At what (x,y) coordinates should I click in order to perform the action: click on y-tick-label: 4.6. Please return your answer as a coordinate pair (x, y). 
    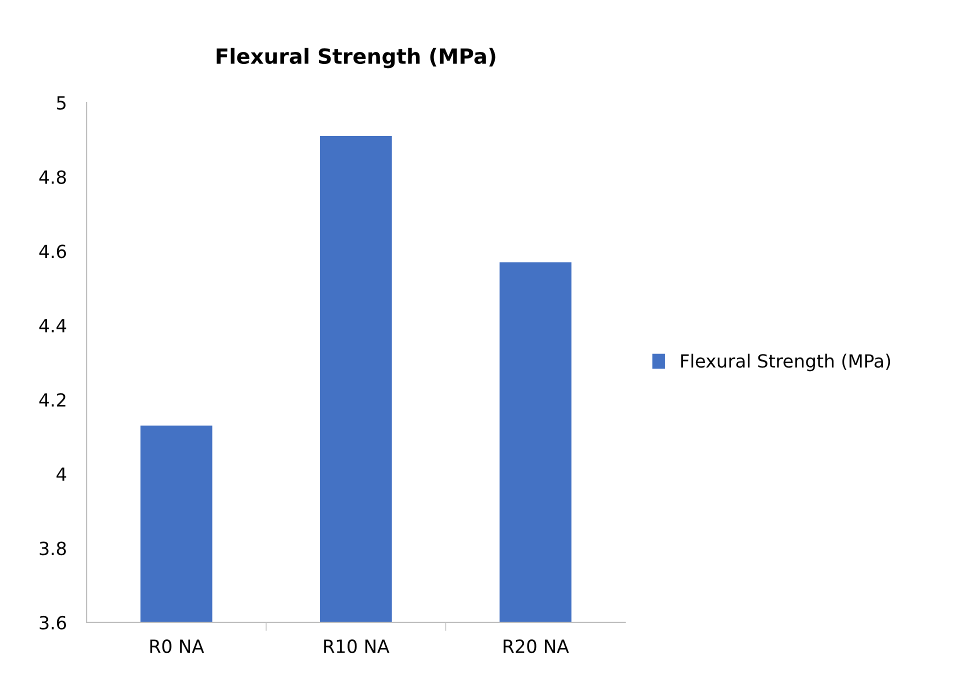
    Looking at the image, I should click on (52, 251).